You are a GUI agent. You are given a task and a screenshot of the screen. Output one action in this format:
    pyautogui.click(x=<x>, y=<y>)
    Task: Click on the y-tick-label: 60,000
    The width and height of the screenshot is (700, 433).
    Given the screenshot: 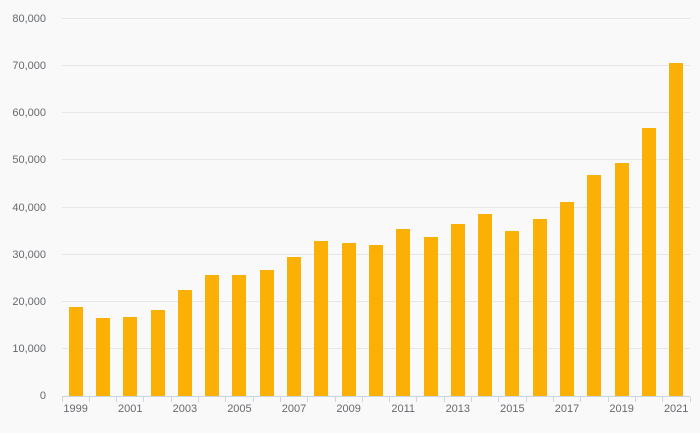 What is the action you would take?
    pyautogui.click(x=29, y=113)
    